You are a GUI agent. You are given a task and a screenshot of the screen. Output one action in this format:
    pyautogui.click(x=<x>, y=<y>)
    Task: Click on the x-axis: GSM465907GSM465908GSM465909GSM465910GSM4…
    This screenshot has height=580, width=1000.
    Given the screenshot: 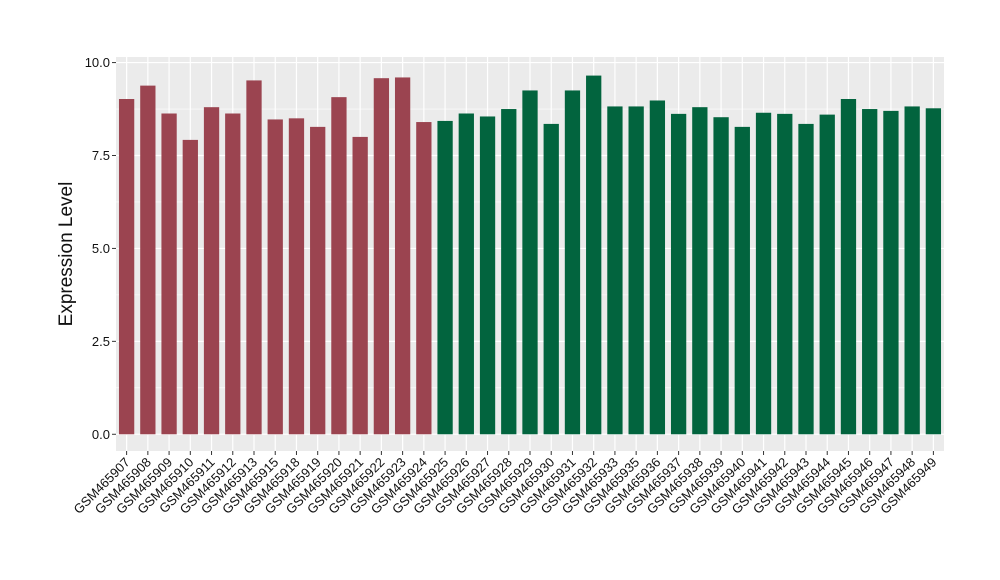 What is the action you would take?
    pyautogui.click(x=505, y=484)
    